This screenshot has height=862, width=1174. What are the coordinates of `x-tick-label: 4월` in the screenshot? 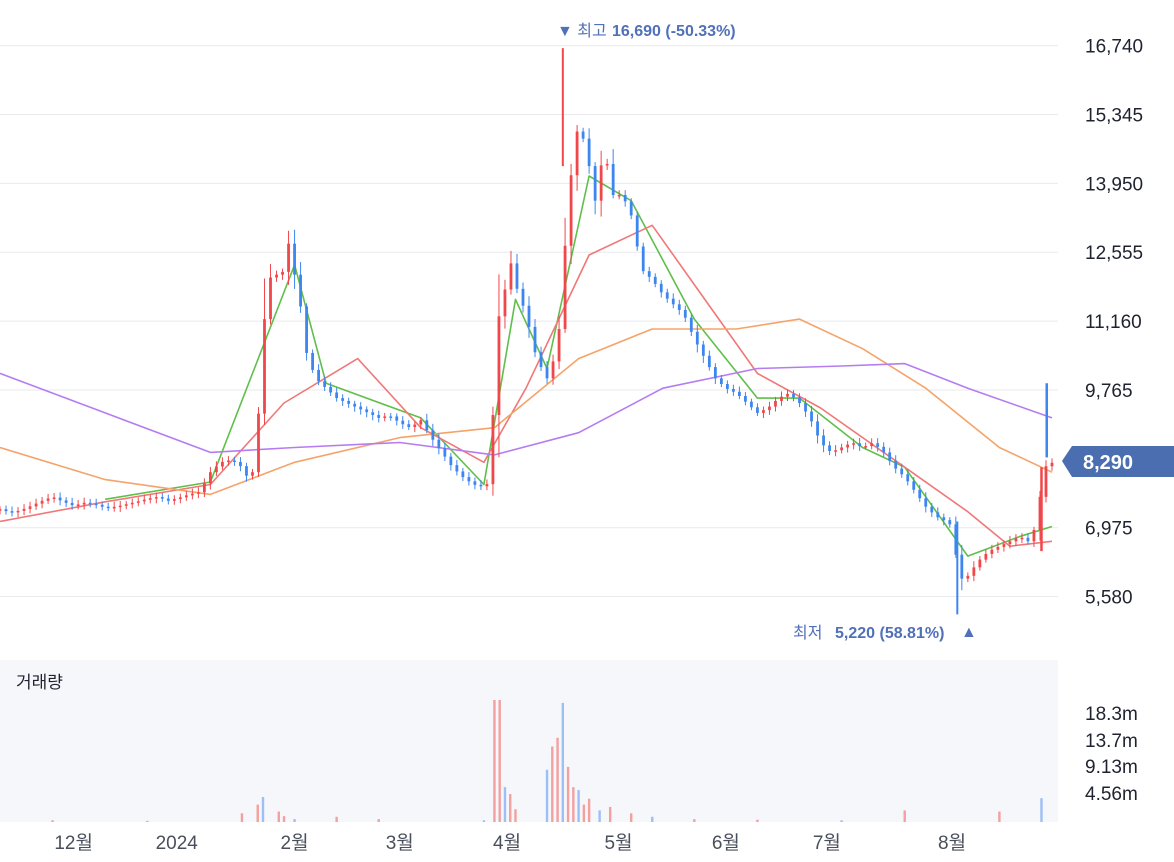 It's located at (507, 843).